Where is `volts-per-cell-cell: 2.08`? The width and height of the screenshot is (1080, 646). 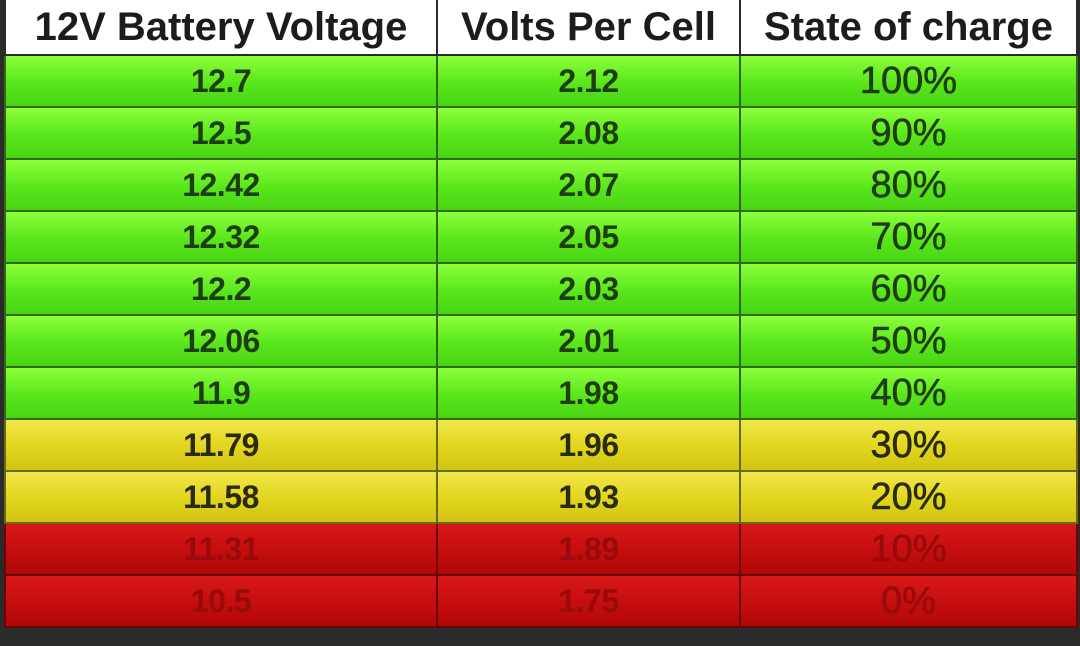 volts-per-cell-cell: 2.08 is located at coordinates (588, 133).